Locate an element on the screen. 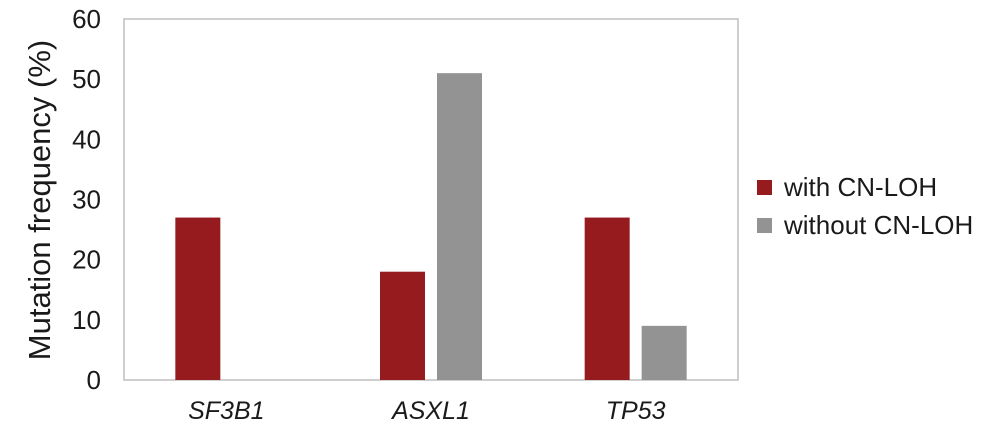 Image resolution: width=1001 pixels, height=432 pixels. x-category-label: ASXL1 is located at coordinates (430, 411).